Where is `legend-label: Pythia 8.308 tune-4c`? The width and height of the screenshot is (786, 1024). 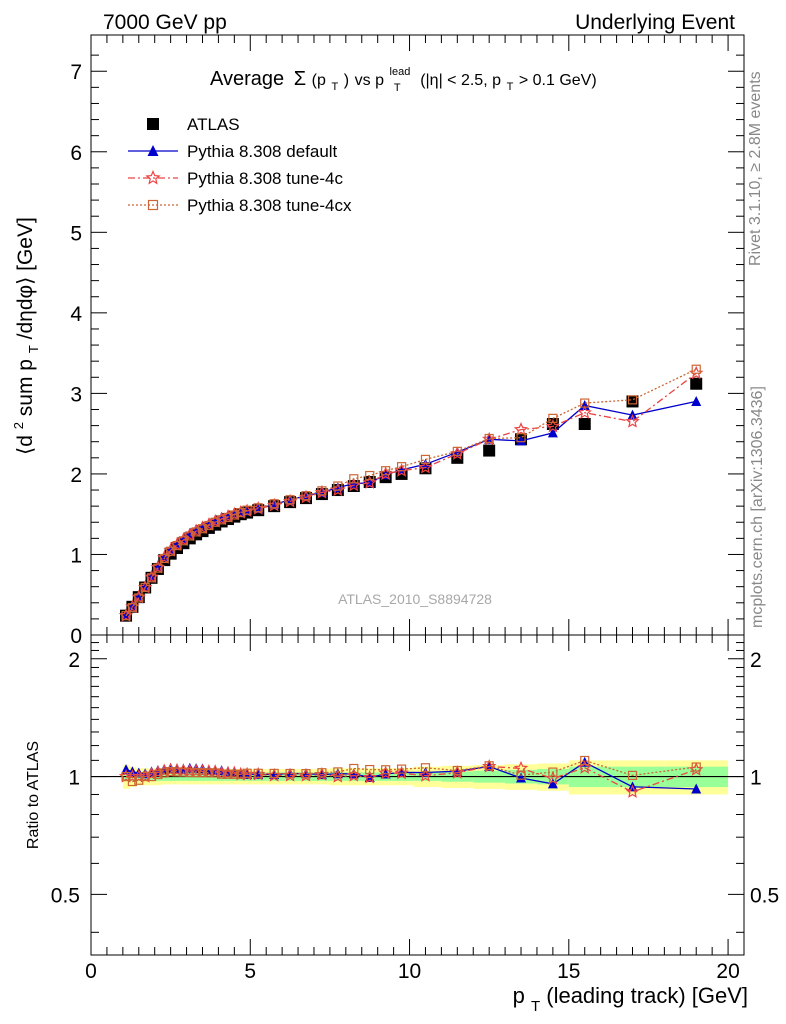
legend-label: Pythia 8.308 tune-4c is located at coordinates (265, 178).